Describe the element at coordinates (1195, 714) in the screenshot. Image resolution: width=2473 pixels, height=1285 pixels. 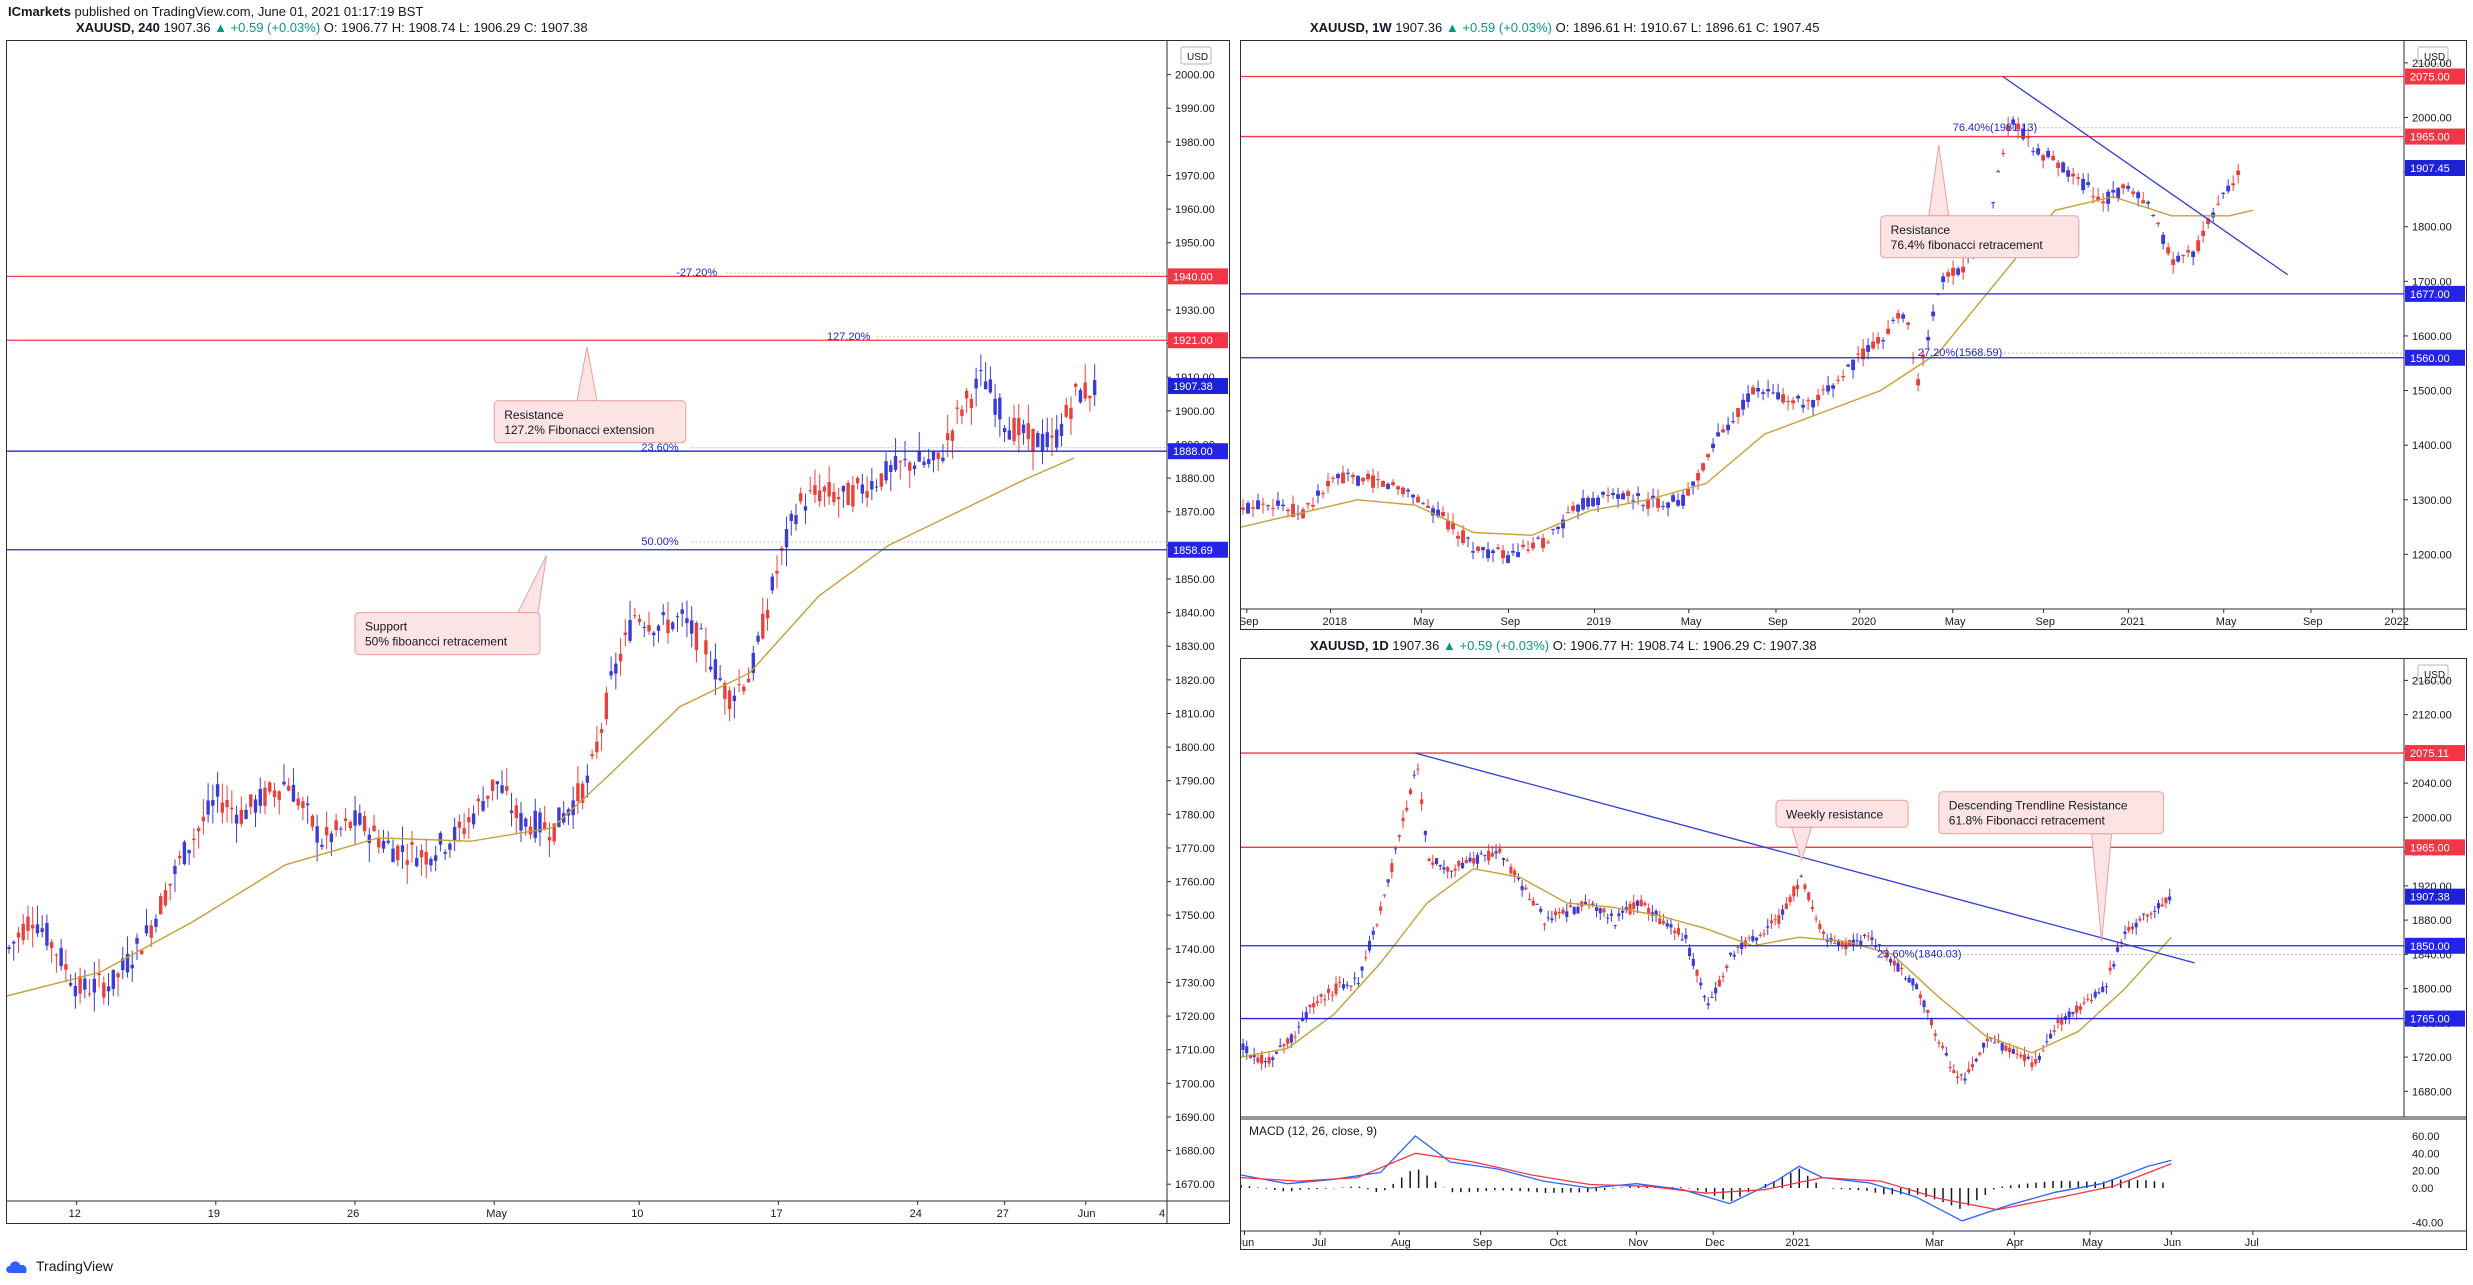
I see `y-tick-label: 1810.00` at that location.